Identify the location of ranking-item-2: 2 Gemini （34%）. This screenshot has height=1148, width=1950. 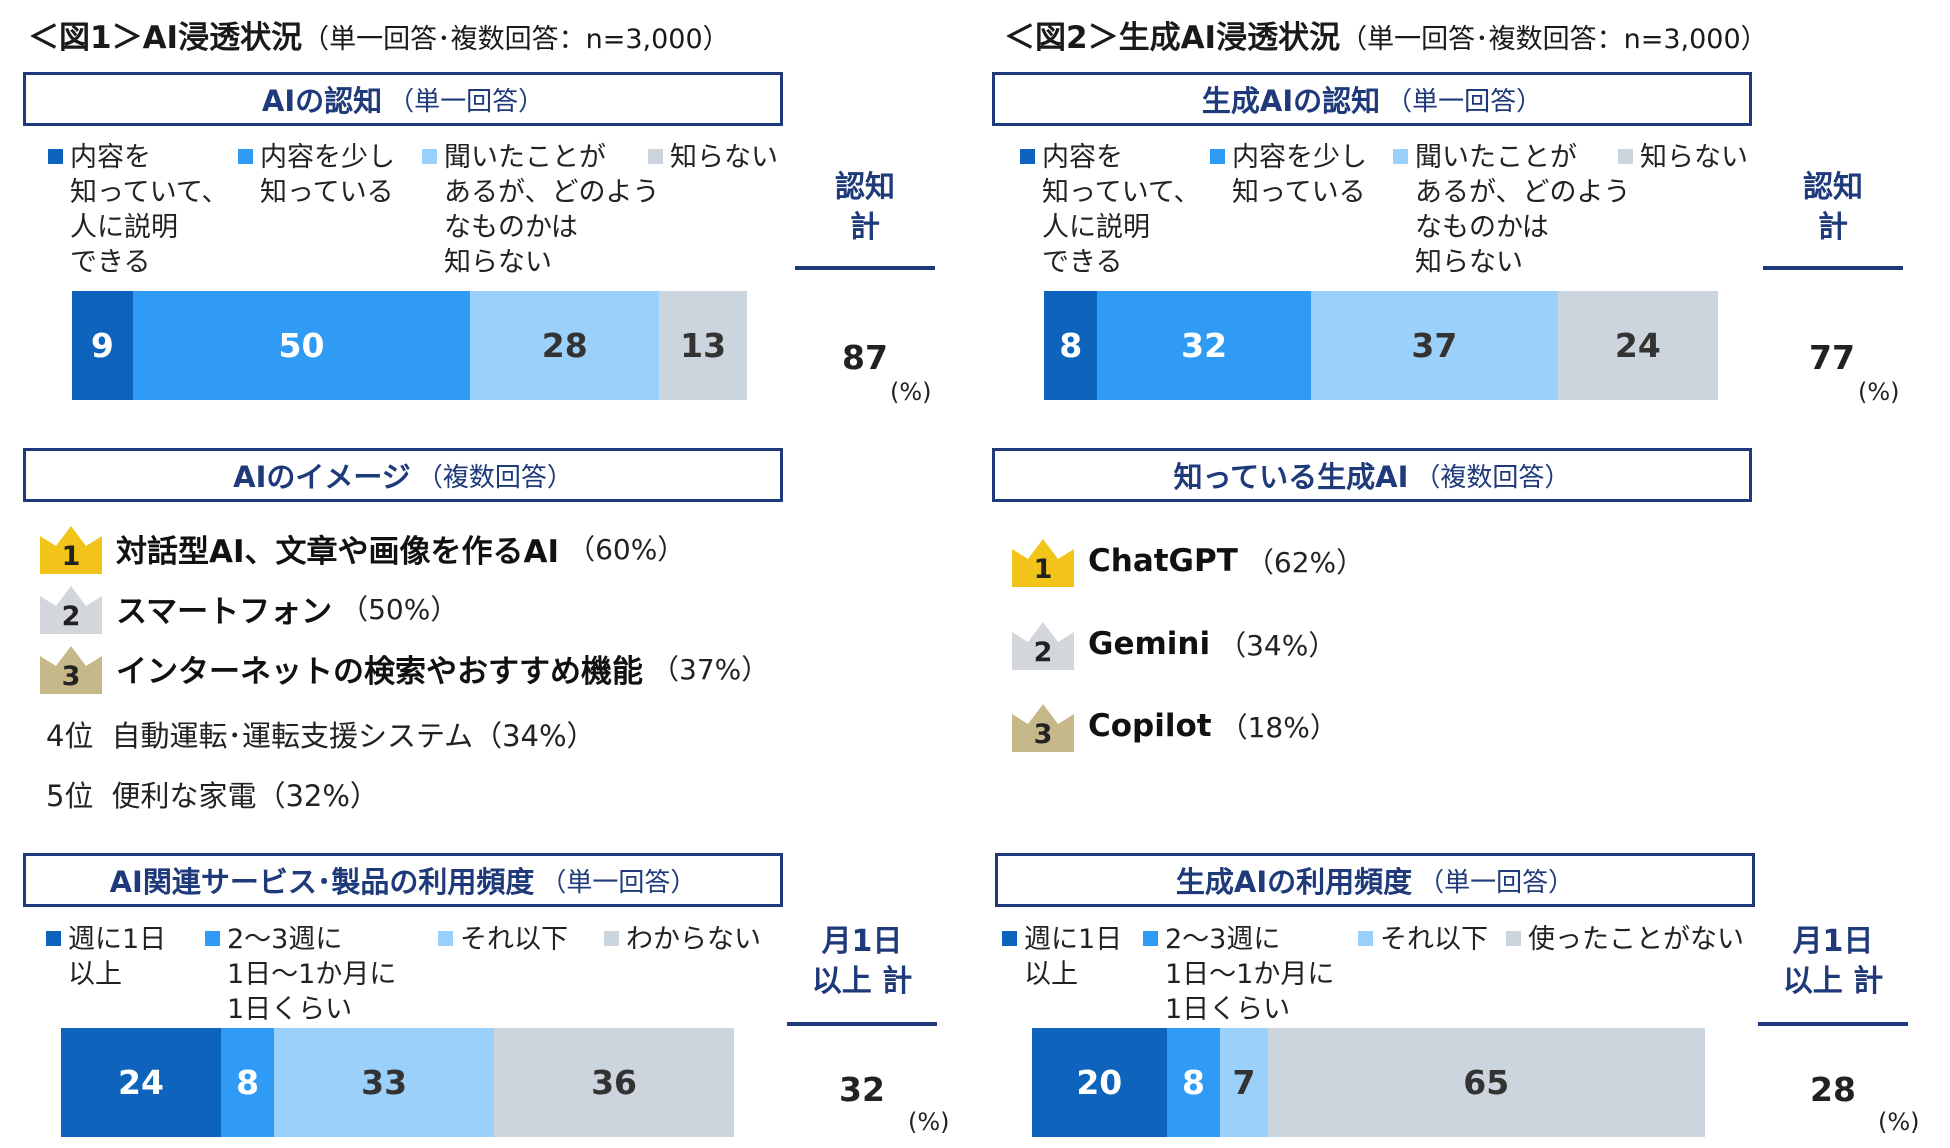
(1173, 644).